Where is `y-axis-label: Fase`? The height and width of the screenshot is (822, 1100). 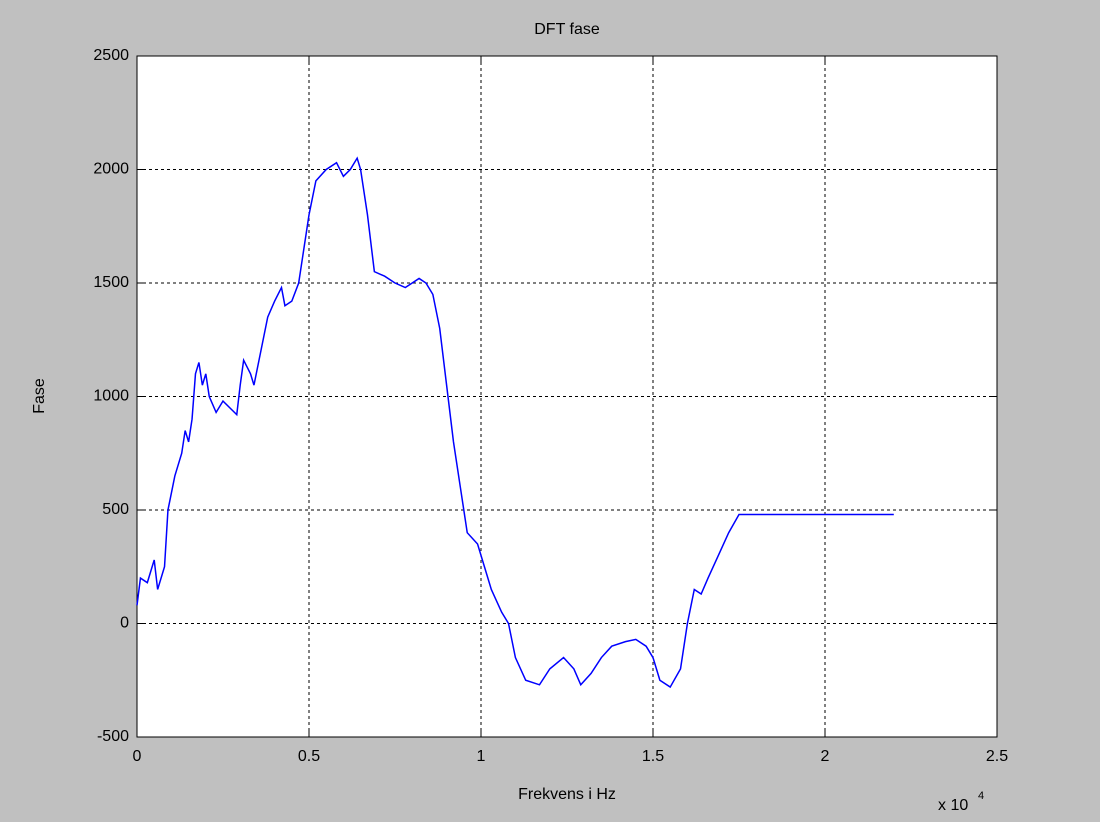
y-axis-label: Fase is located at coordinates (39, 396).